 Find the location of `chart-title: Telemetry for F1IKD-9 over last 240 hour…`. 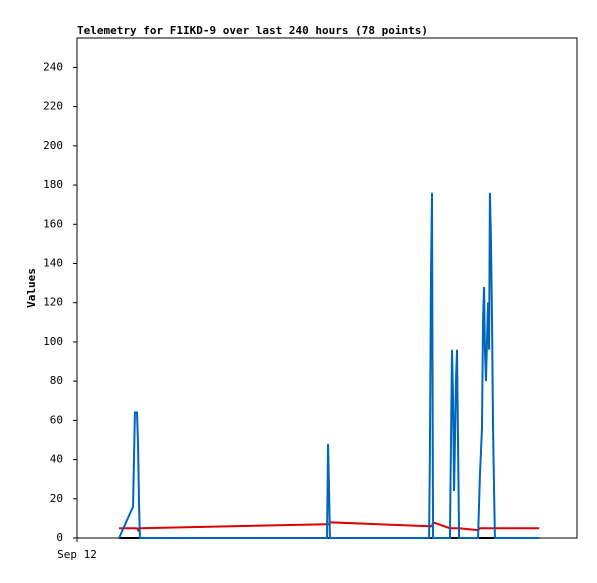

chart-title: Telemetry for F1IKD-9 over last 240 hour… is located at coordinates (252, 30).